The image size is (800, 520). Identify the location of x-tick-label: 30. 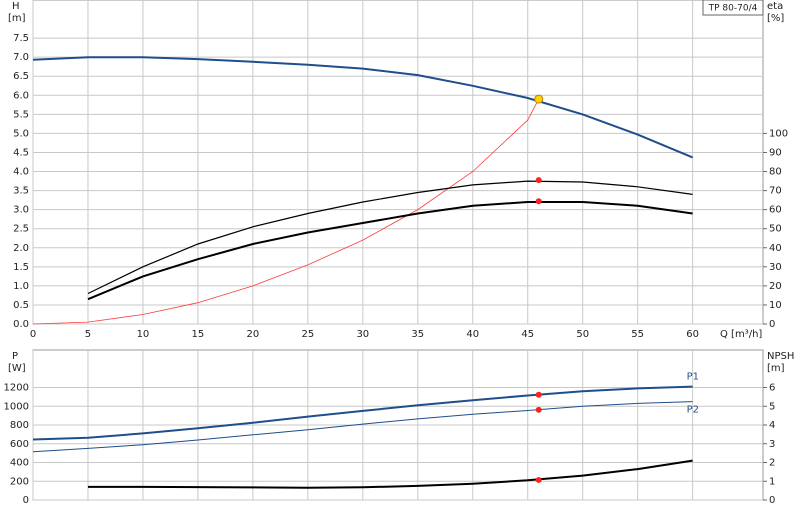
(362, 334).